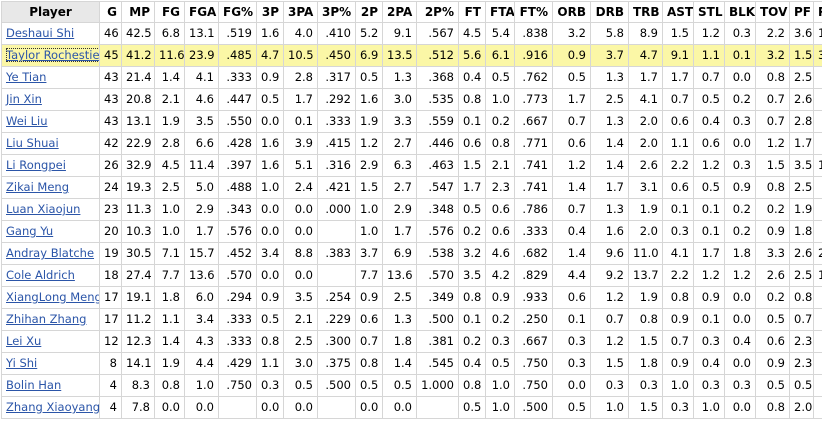  Describe the element at coordinates (46, 319) in the screenshot. I see `player-name-link: Zhihan Zhang` at that location.